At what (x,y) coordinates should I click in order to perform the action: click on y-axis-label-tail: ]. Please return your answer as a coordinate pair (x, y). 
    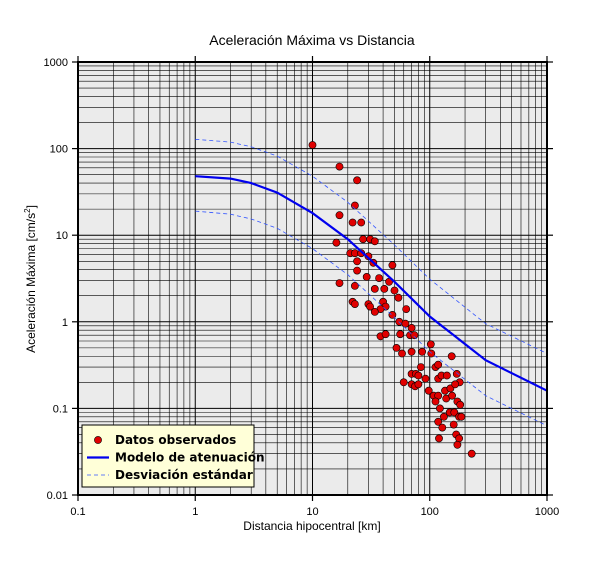
    Looking at the image, I should click on (31, 206).